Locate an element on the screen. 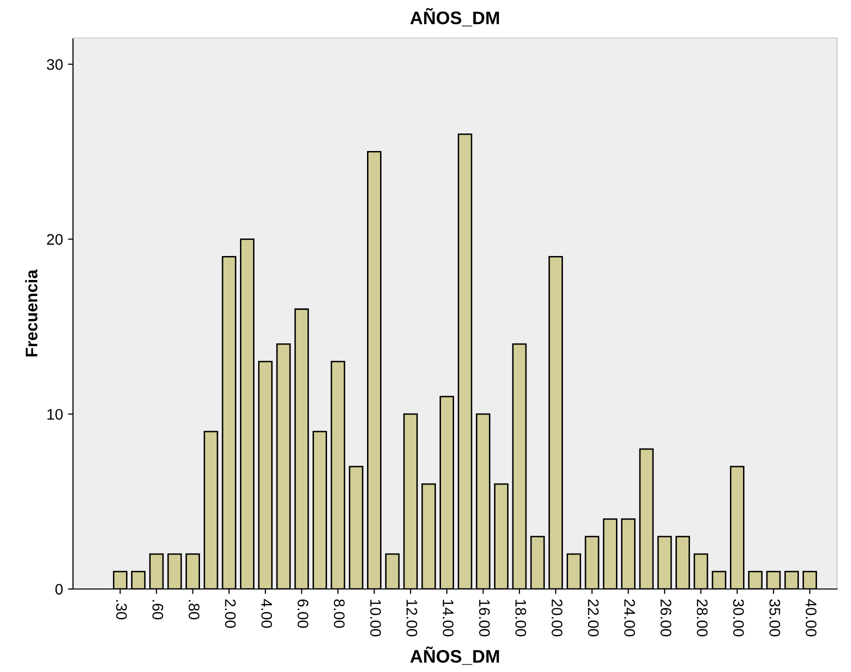 This screenshot has width=851, height=672. x-tick-label: .30 is located at coordinates (121, 610).